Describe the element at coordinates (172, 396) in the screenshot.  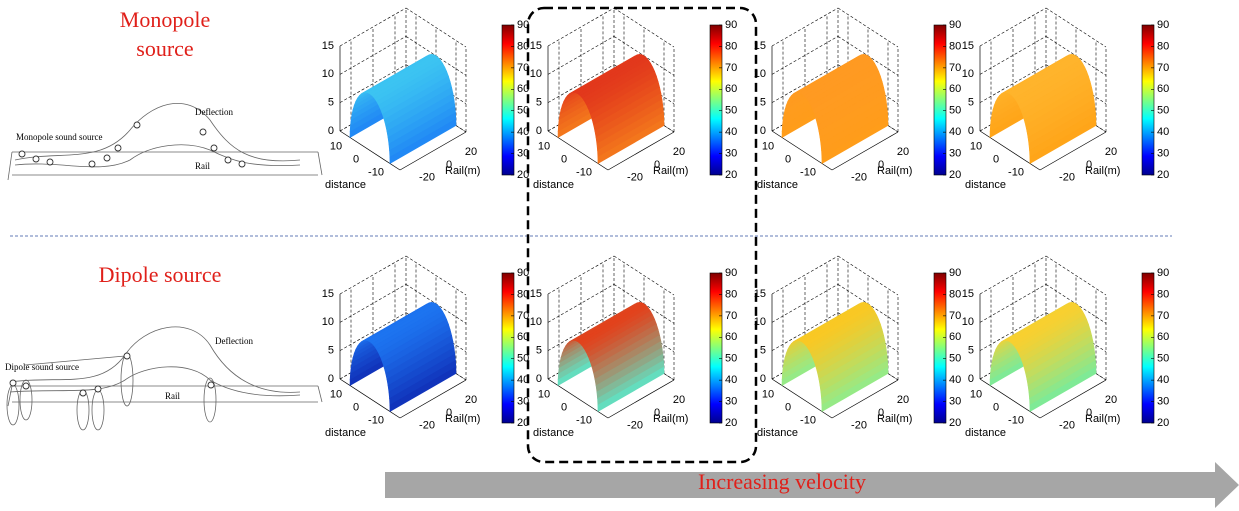
I see `annotation: Rail` at that location.